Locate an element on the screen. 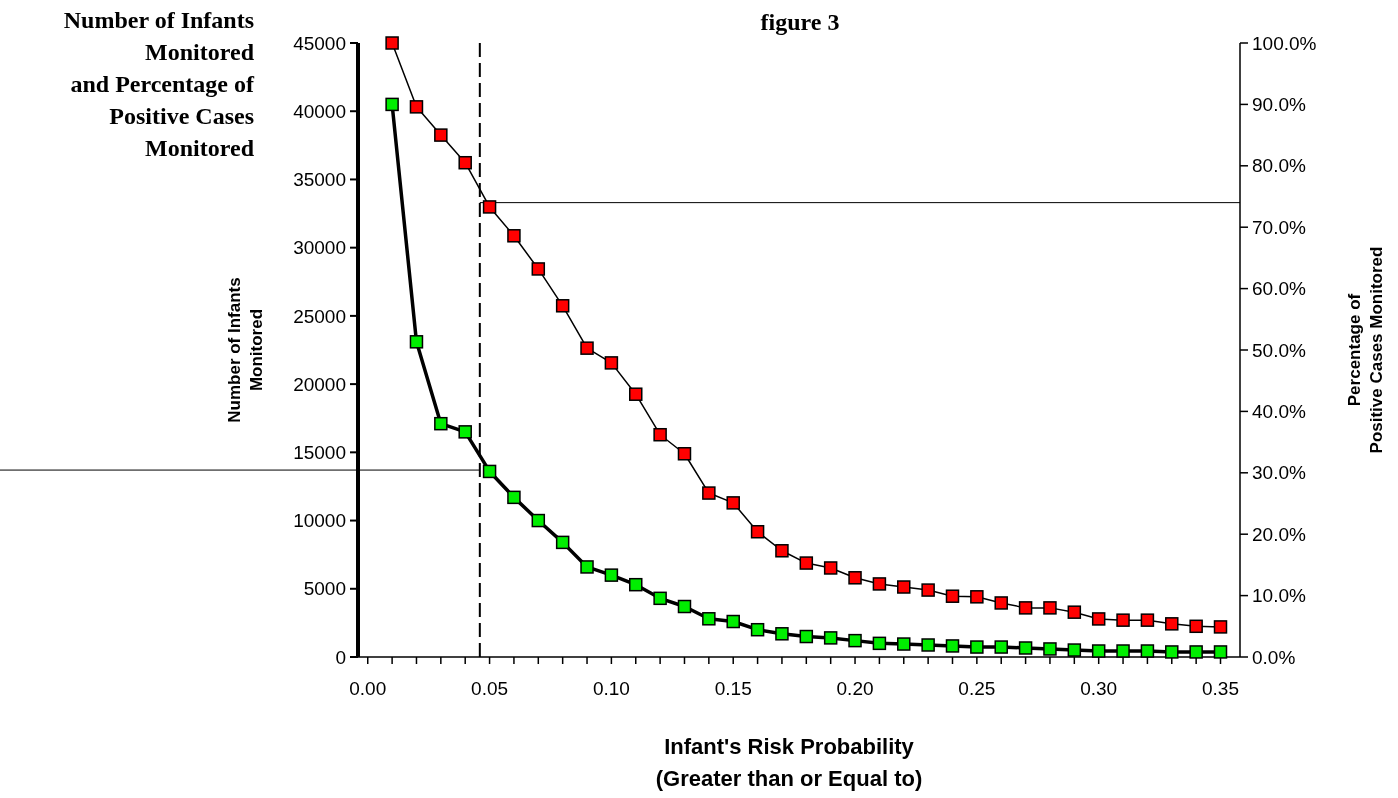 The width and height of the screenshot is (1398, 798). chart-title: figure 3 is located at coordinates (800, 22).